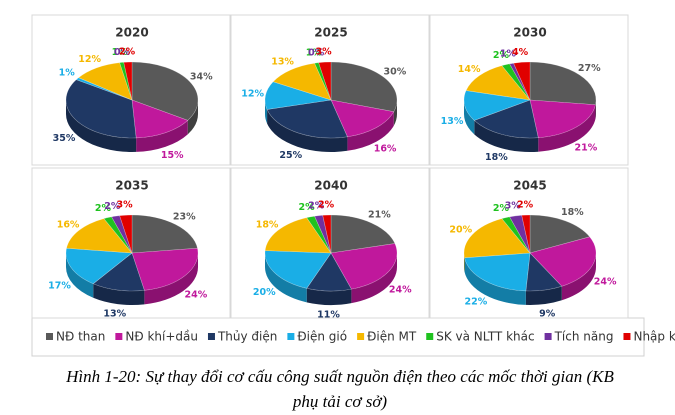 The width and height of the screenshot is (675, 415). Describe the element at coordinates (247, 337) in the screenshot. I see `legend-label: Thủy điện` at that location.